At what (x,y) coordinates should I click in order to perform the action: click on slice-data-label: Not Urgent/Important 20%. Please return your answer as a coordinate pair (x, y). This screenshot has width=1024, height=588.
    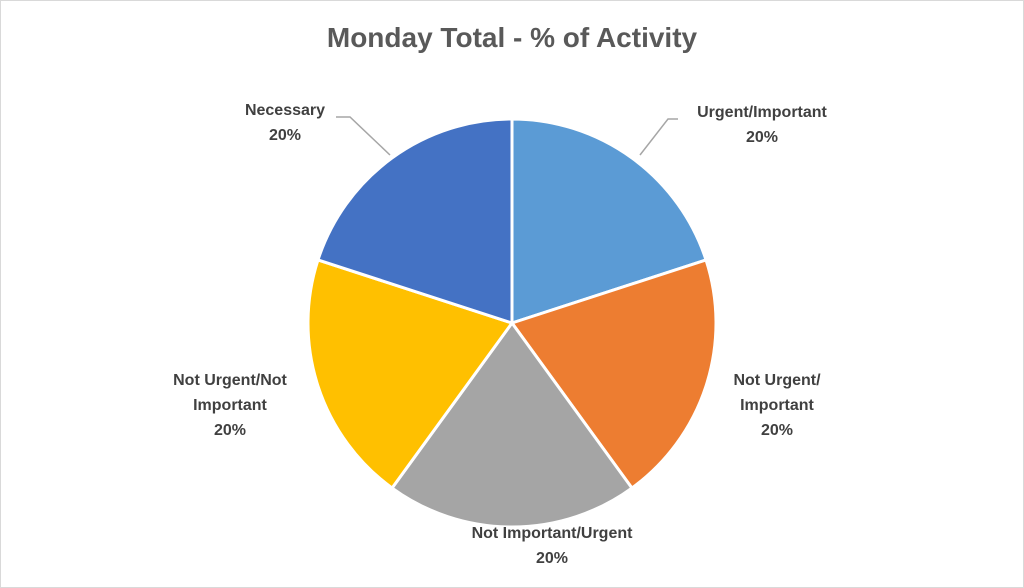
    Looking at the image, I should click on (777, 405).